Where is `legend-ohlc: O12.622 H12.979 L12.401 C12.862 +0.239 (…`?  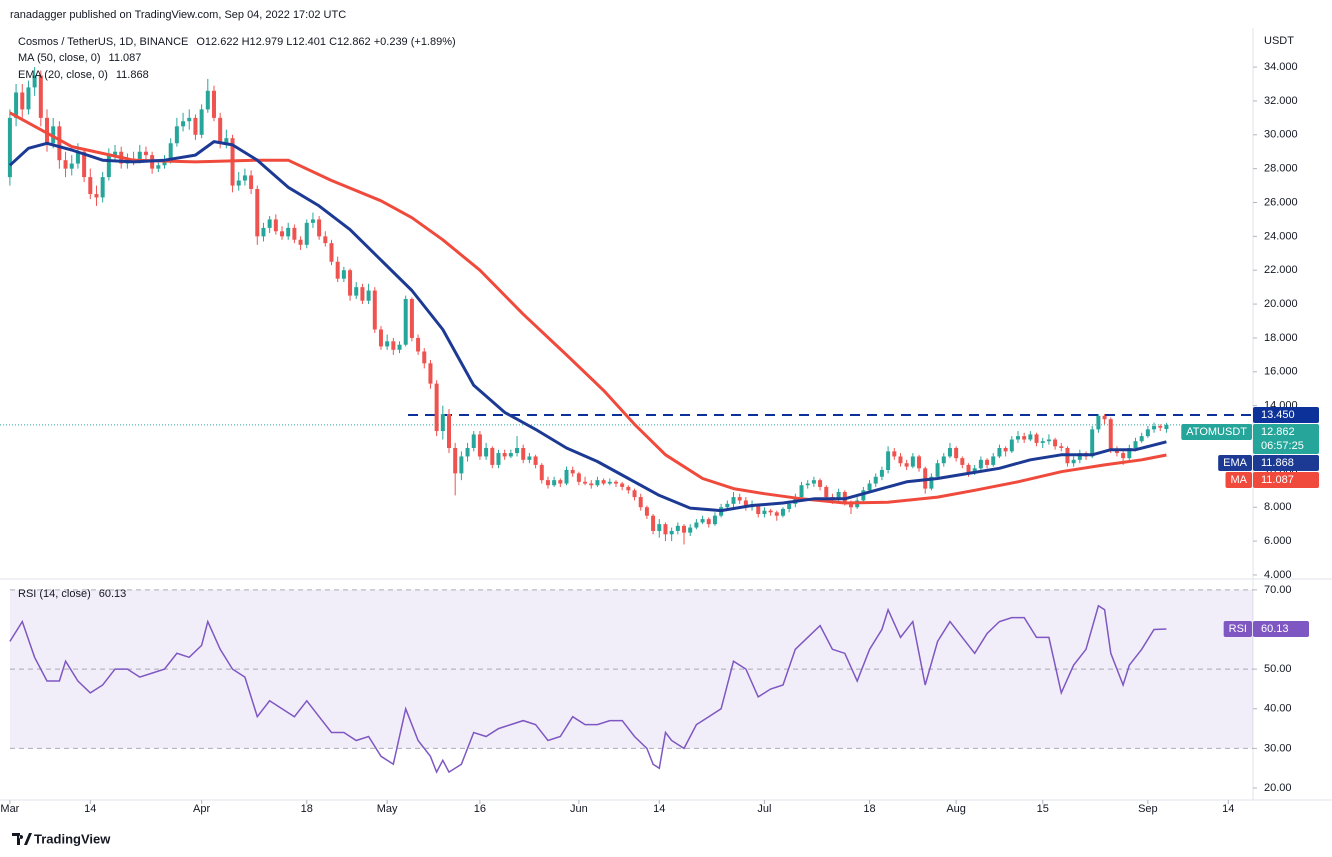
legend-ohlc: O12.622 H12.979 L12.401 C12.862 +0.239 (… is located at coordinates (325, 42).